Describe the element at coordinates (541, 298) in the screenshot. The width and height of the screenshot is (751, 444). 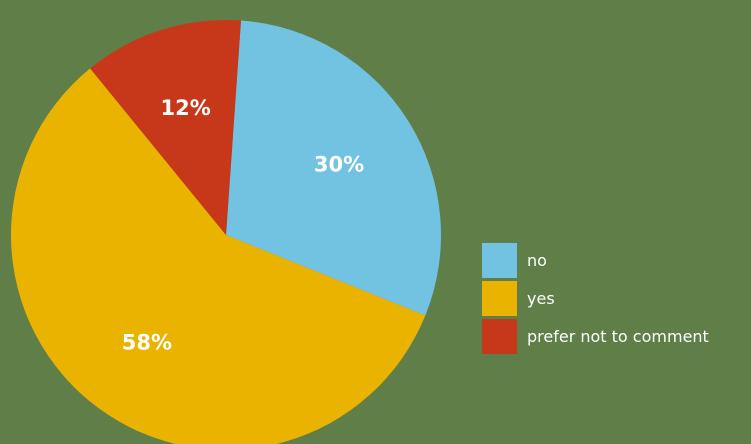
I see `legend-label-yes: yes` at that location.